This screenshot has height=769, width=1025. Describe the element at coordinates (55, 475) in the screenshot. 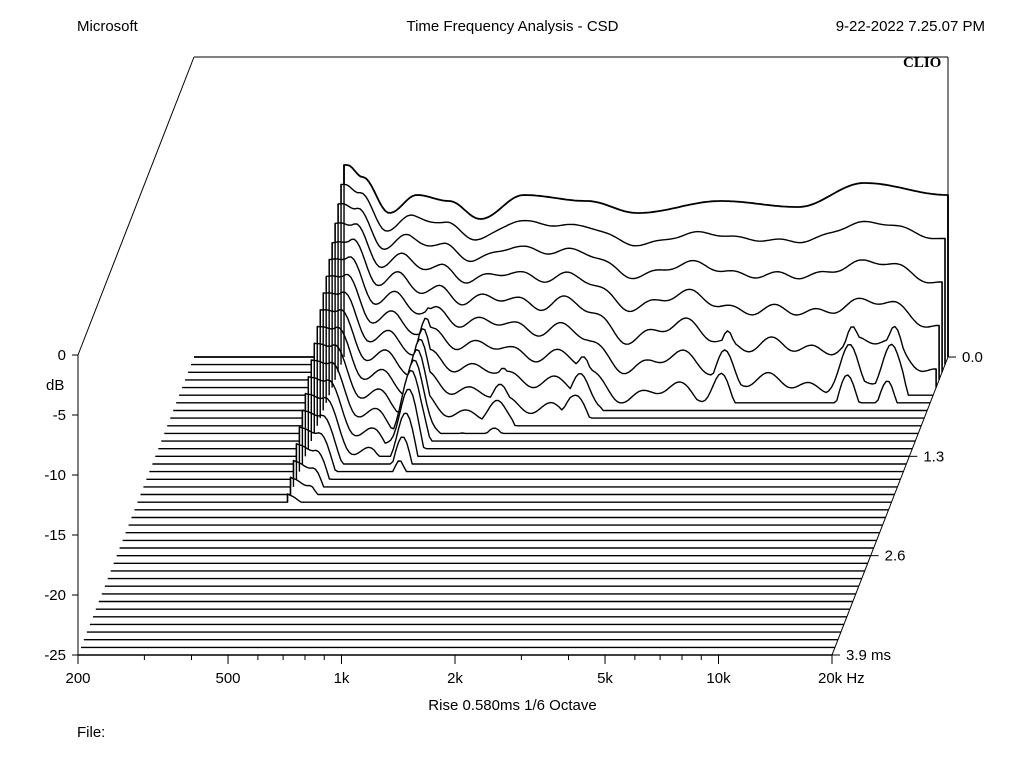

I see `y-tick-label: -10` at that location.